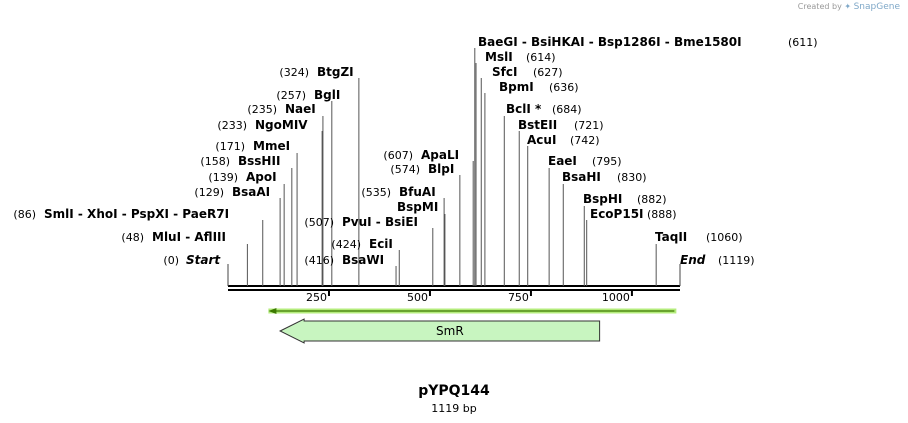  What do you see at coordinates (662, 214) in the screenshot?
I see `site-position: (888)` at bounding box center [662, 214].